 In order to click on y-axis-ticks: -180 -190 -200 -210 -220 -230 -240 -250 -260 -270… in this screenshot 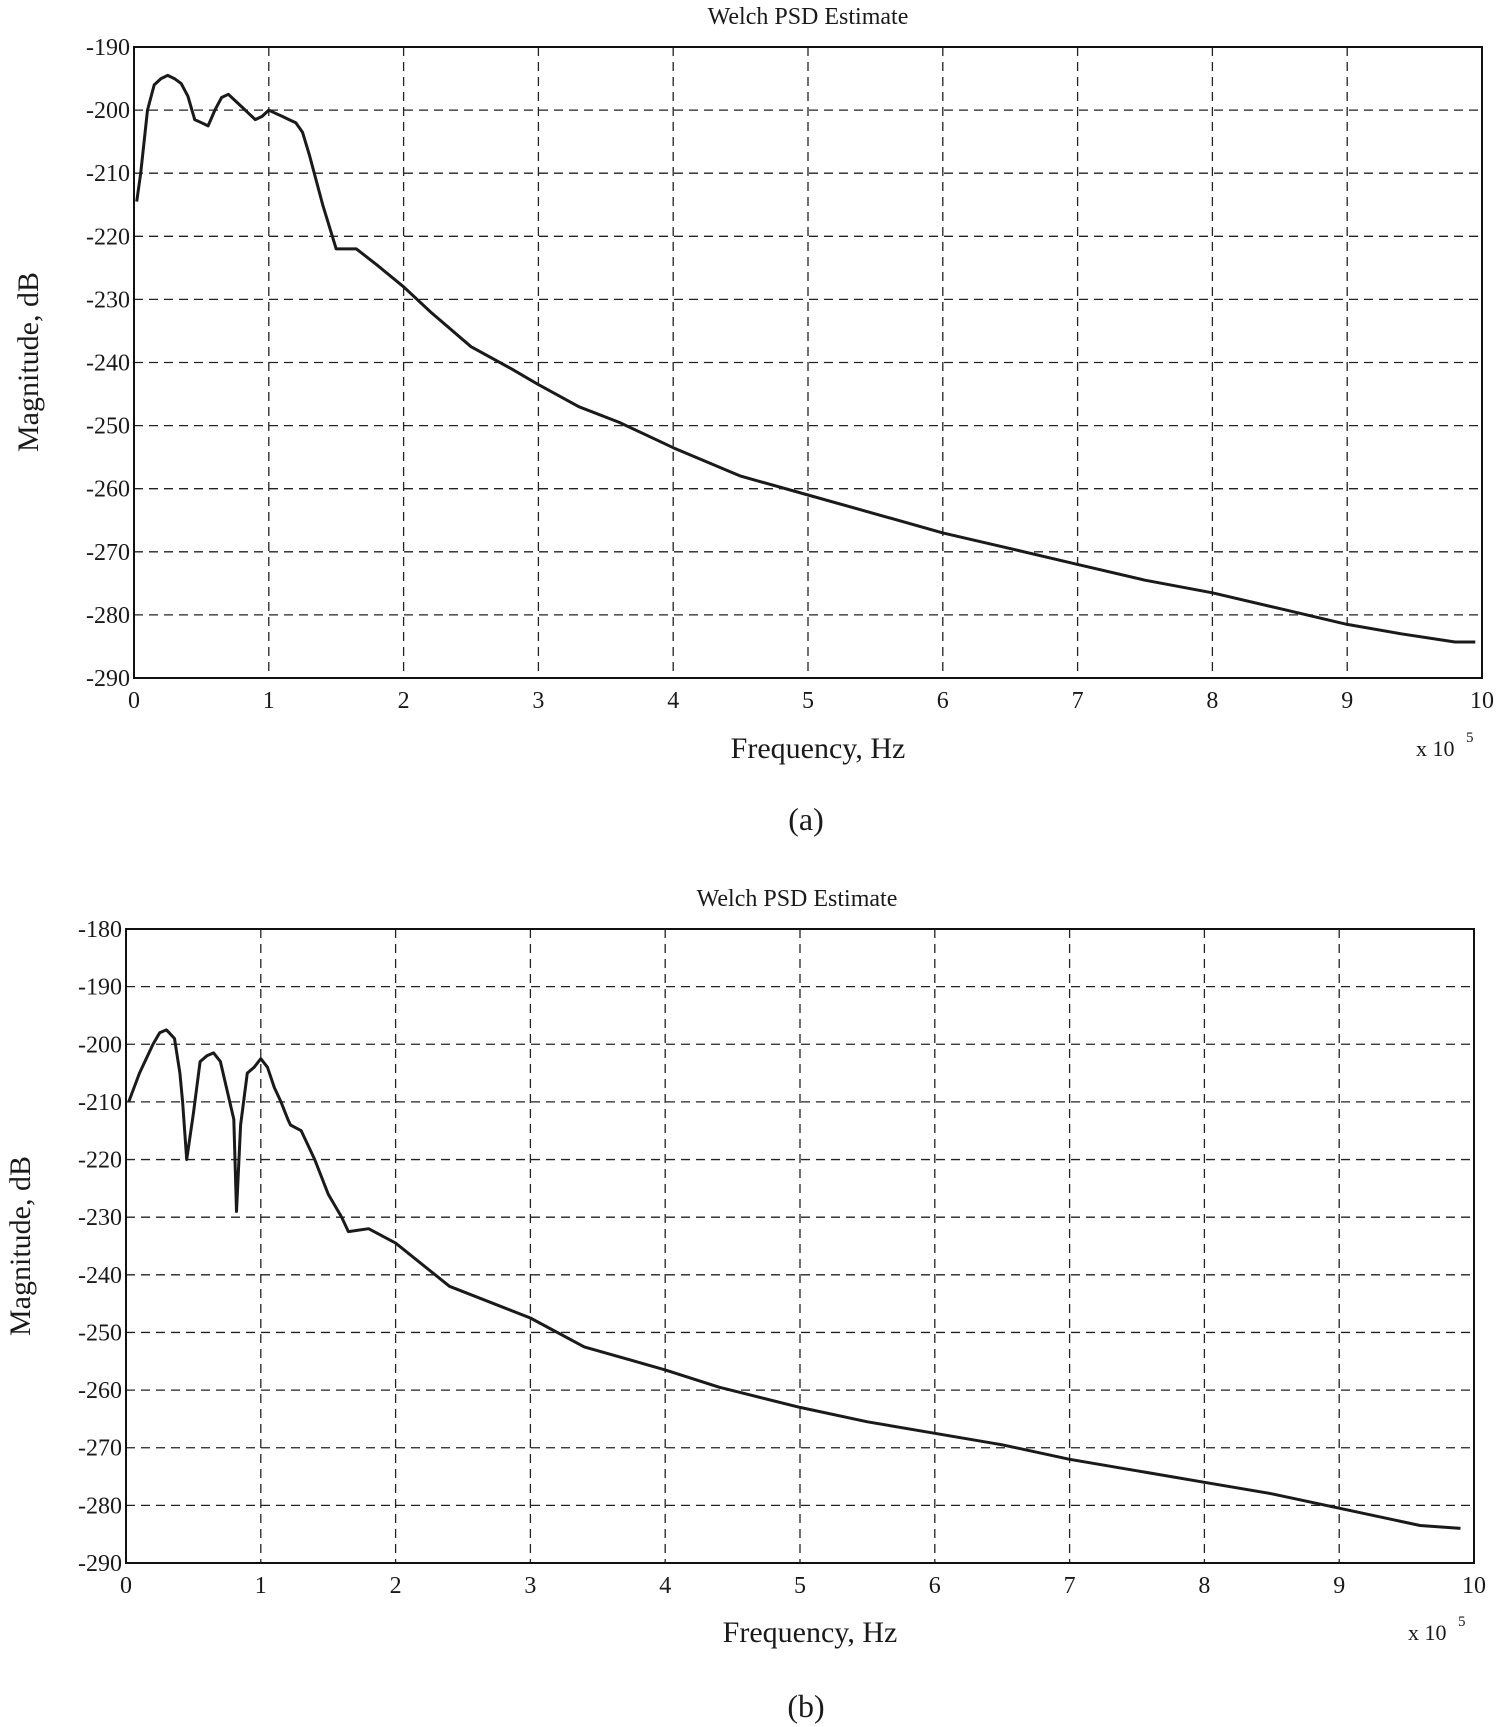, I will do `click(100, 1247)`.